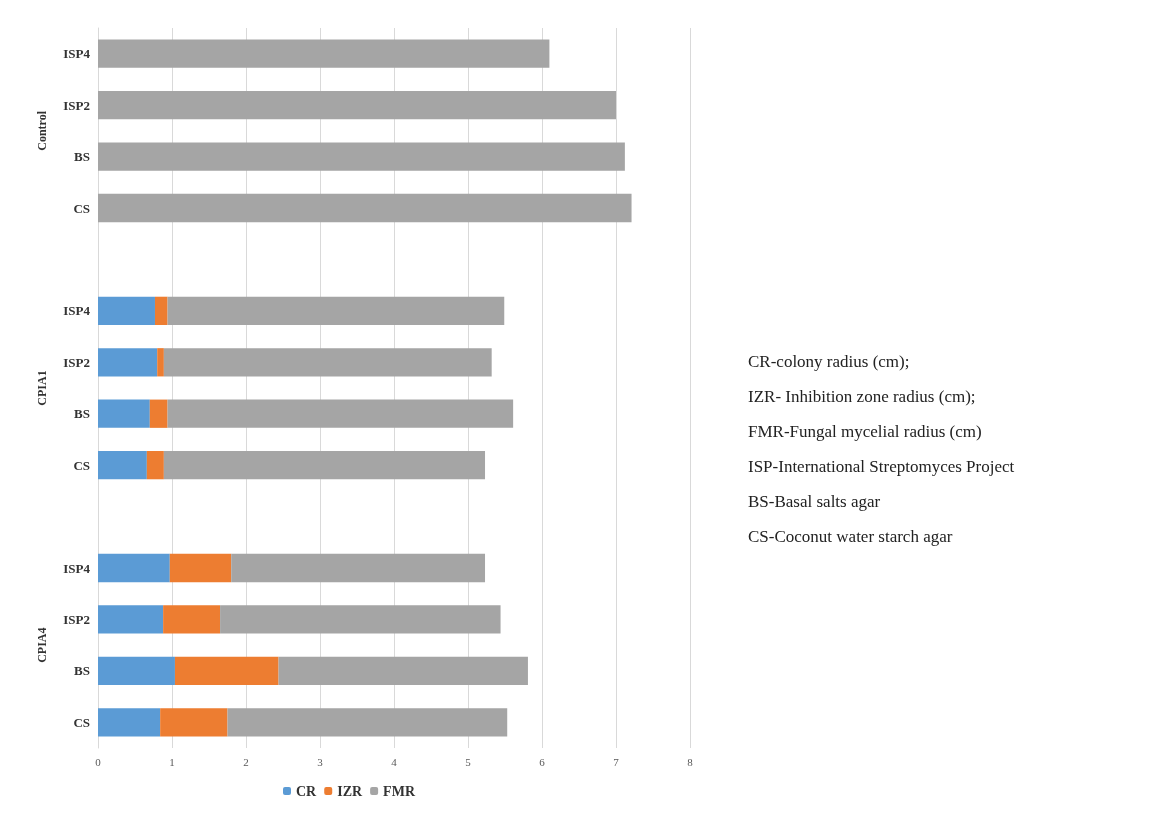 This screenshot has height=833, width=1155. I want to click on x-tick-label: 6, so click(542, 761).